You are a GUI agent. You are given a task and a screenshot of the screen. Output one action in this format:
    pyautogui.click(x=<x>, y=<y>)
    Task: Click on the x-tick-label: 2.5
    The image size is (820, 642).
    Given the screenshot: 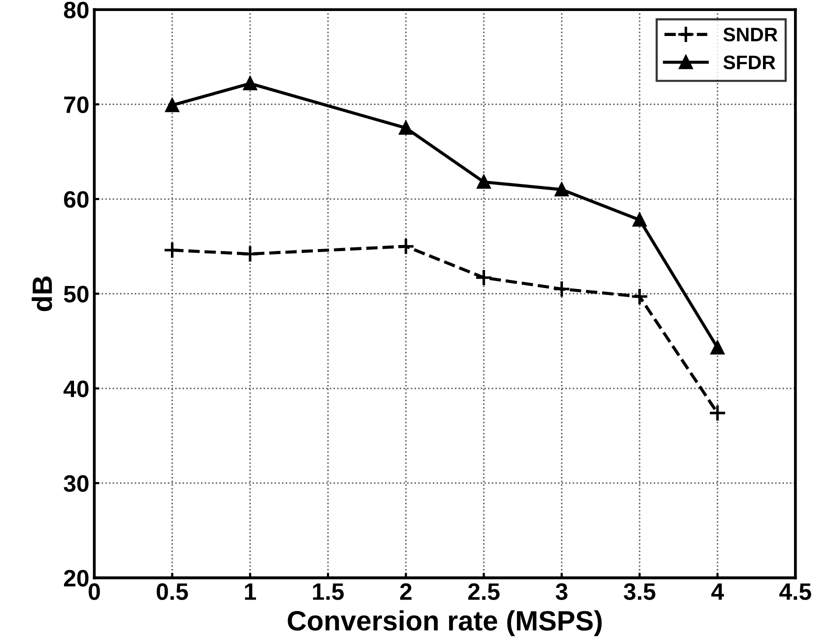 What is the action you would take?
    pyautogui.click(x=484, y=591)
    